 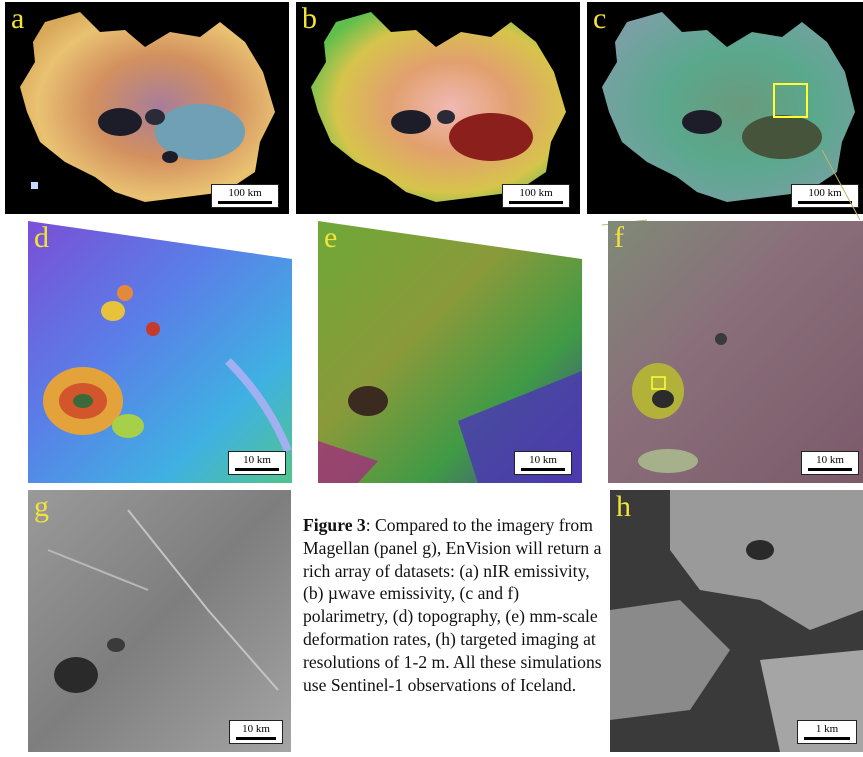 I want to click on scale-line-h, so click(x=827, y=738).